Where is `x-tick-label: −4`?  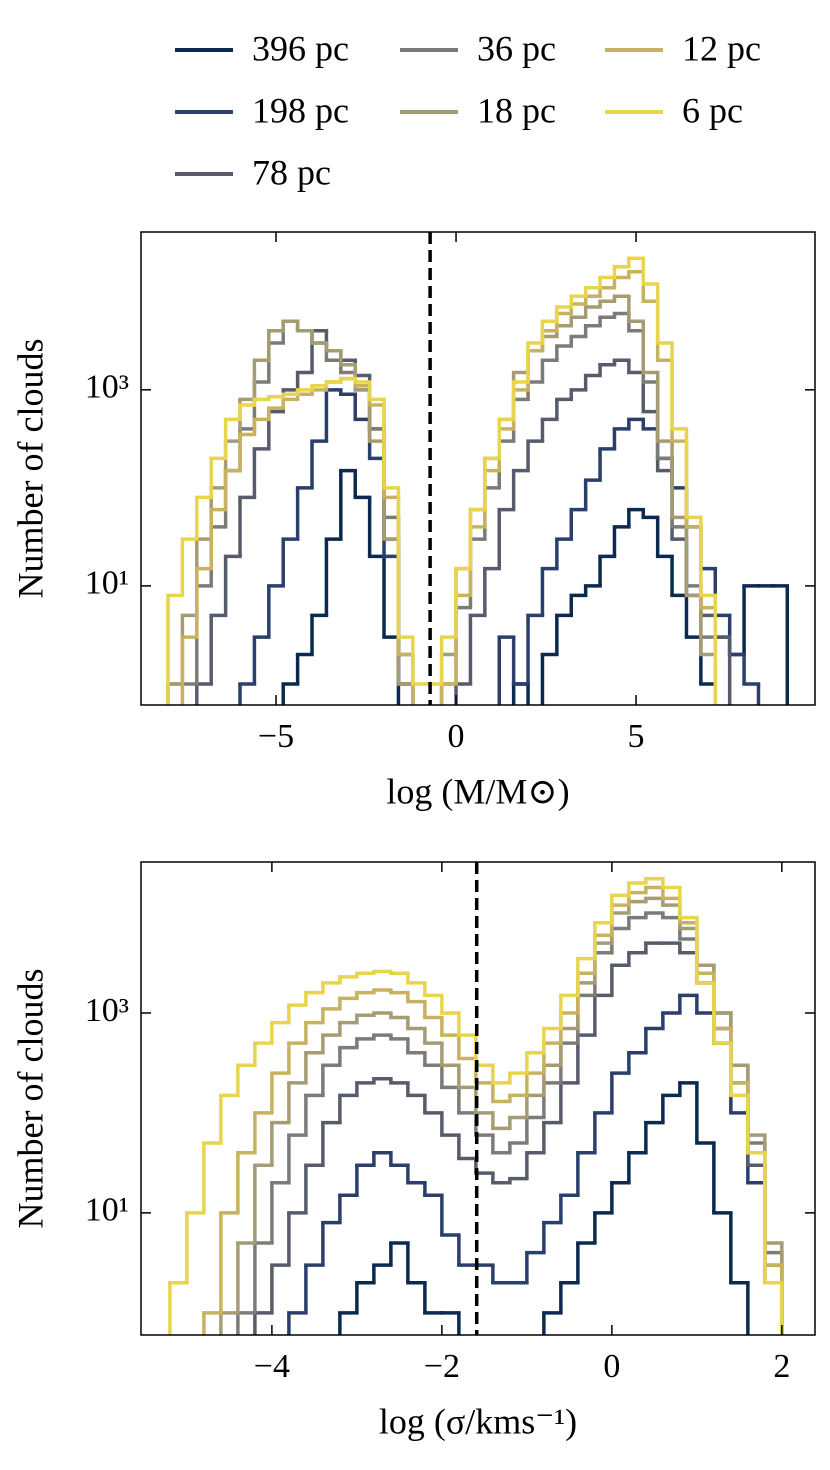 x-tick-label: −4 is located at coordinates (272, 1366).